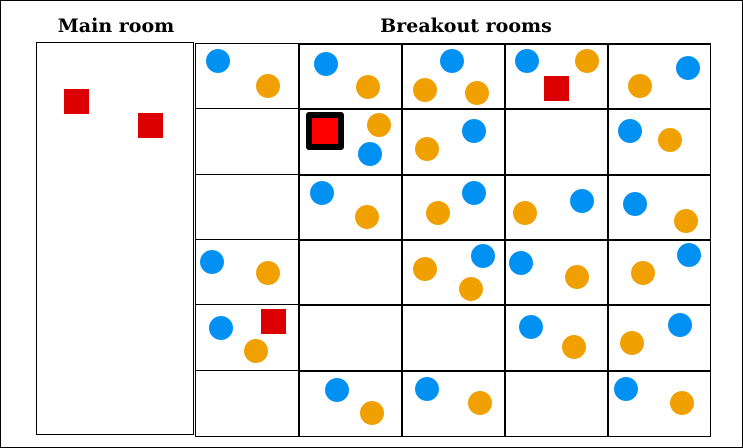 Image resolution: width=743 pixels, height=448 pixels. What do you see at coordinates (466, 26) in the screenshot?
I see `breakout-rooms-title: Breakout rooms` at bounding box center [466, 26].